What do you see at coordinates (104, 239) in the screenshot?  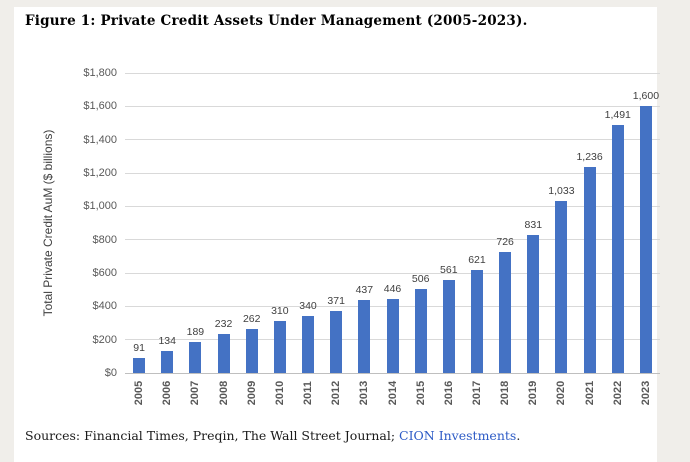 I see `y-tick-label: $800` at bounding box center [104, 239].